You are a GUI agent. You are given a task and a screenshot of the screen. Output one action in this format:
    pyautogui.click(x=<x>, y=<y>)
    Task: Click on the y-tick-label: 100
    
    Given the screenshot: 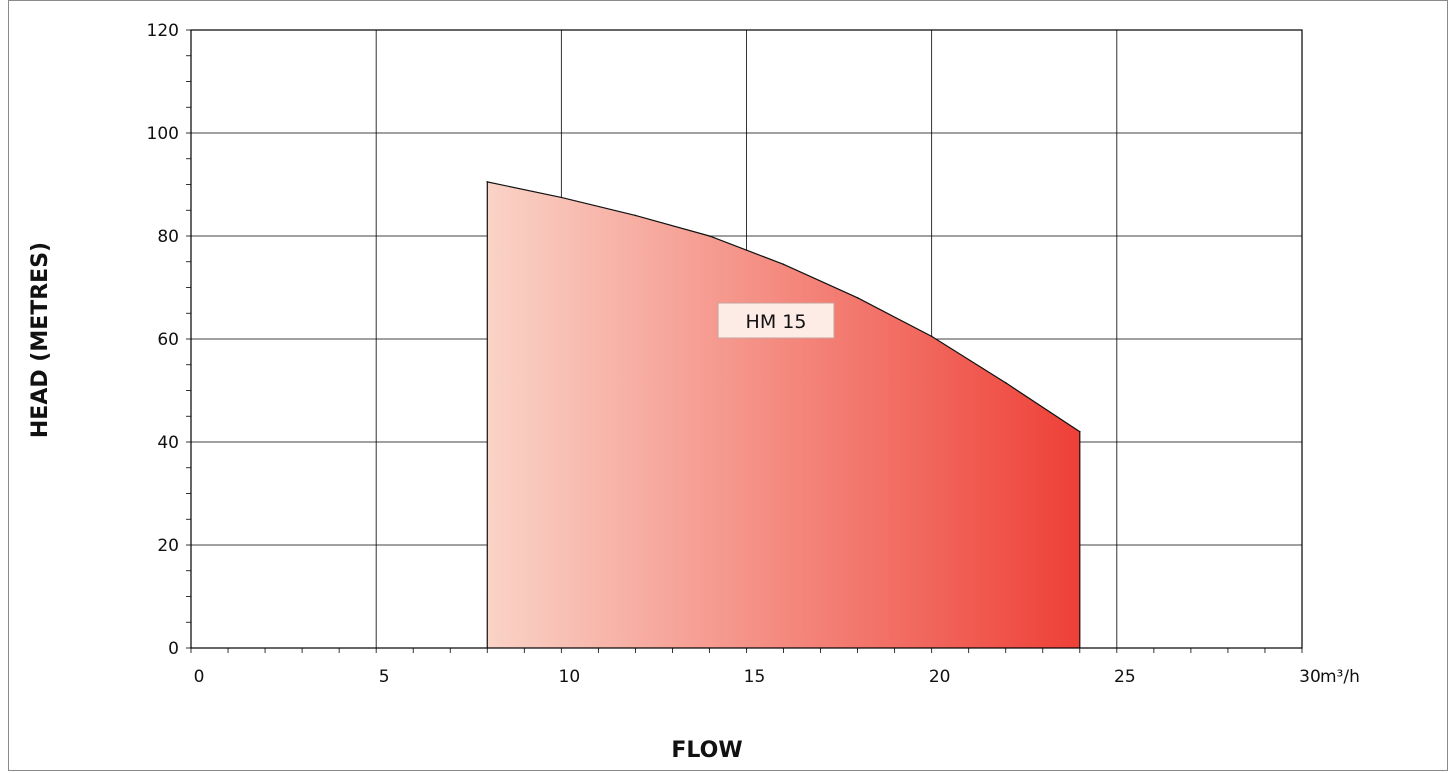 What is the action you would take?
    pyautogui.click(x=163, y=134)
    